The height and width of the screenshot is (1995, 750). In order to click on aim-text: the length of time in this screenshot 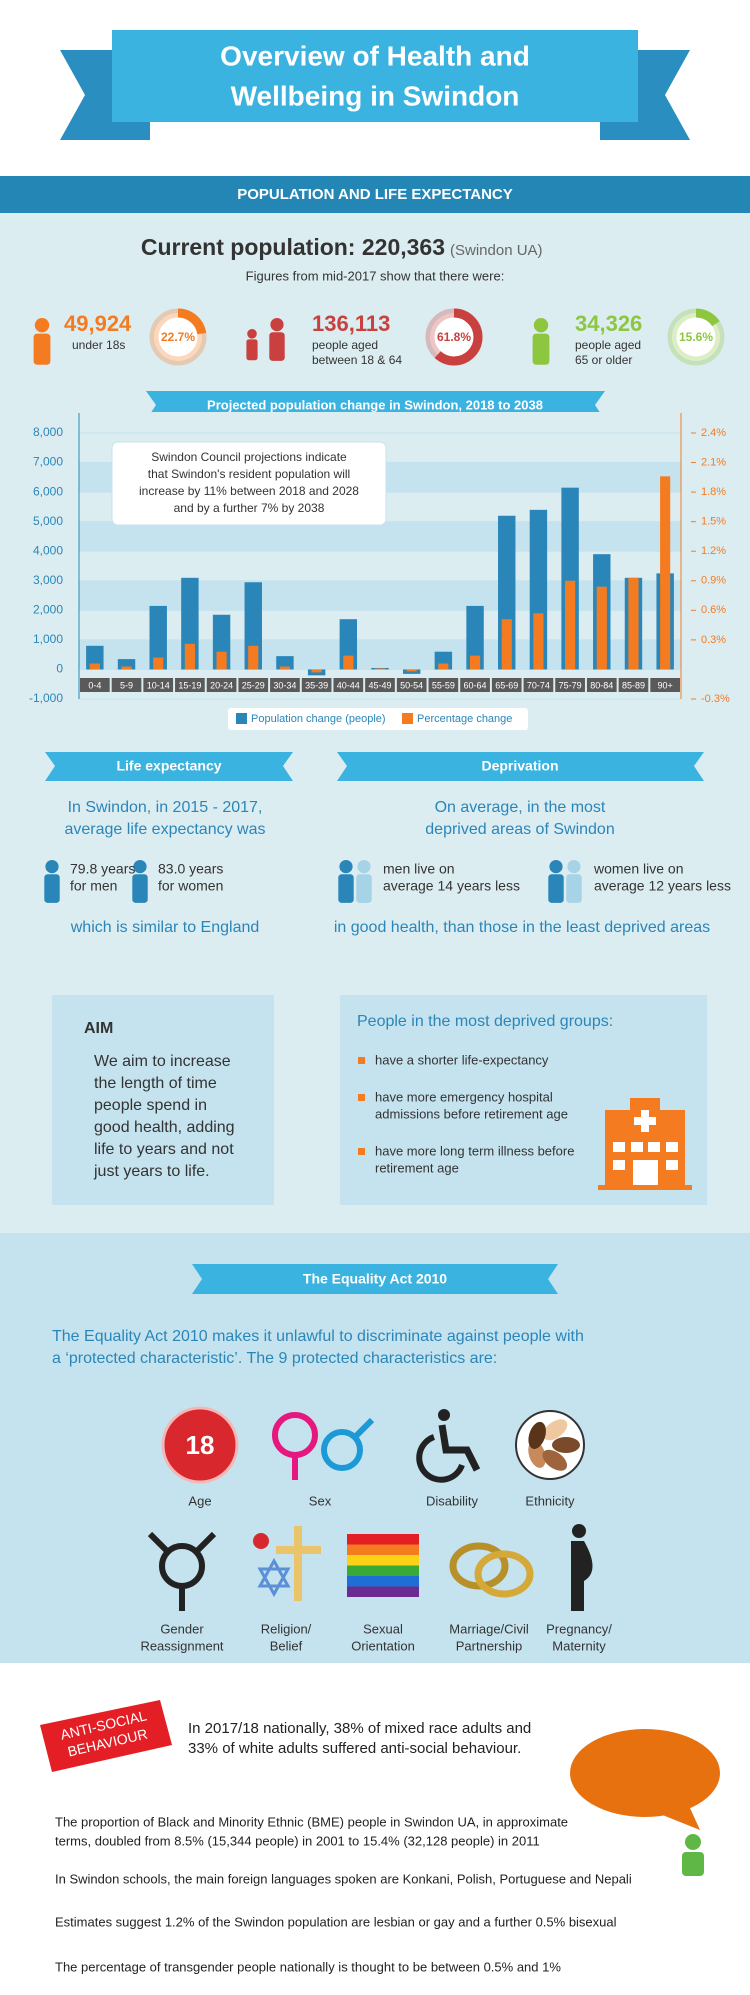, I will do `click(155, 1083)`.